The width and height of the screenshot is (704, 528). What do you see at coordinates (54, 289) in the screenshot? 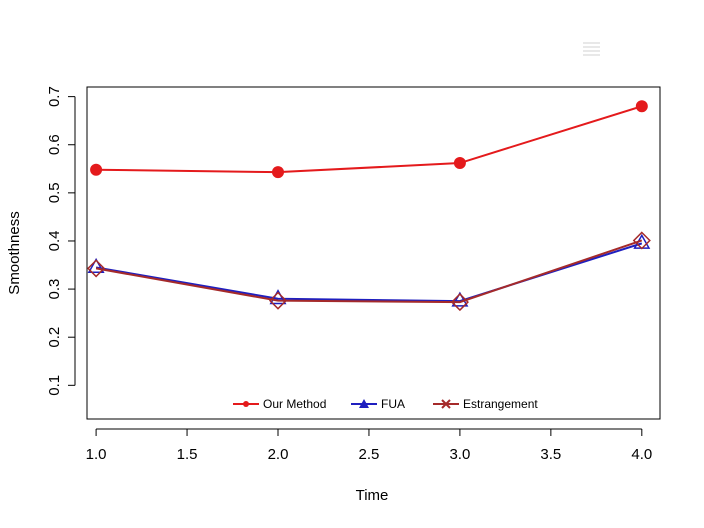
I see `y-tick-label: 0.3` at bounding box center [54, 289].